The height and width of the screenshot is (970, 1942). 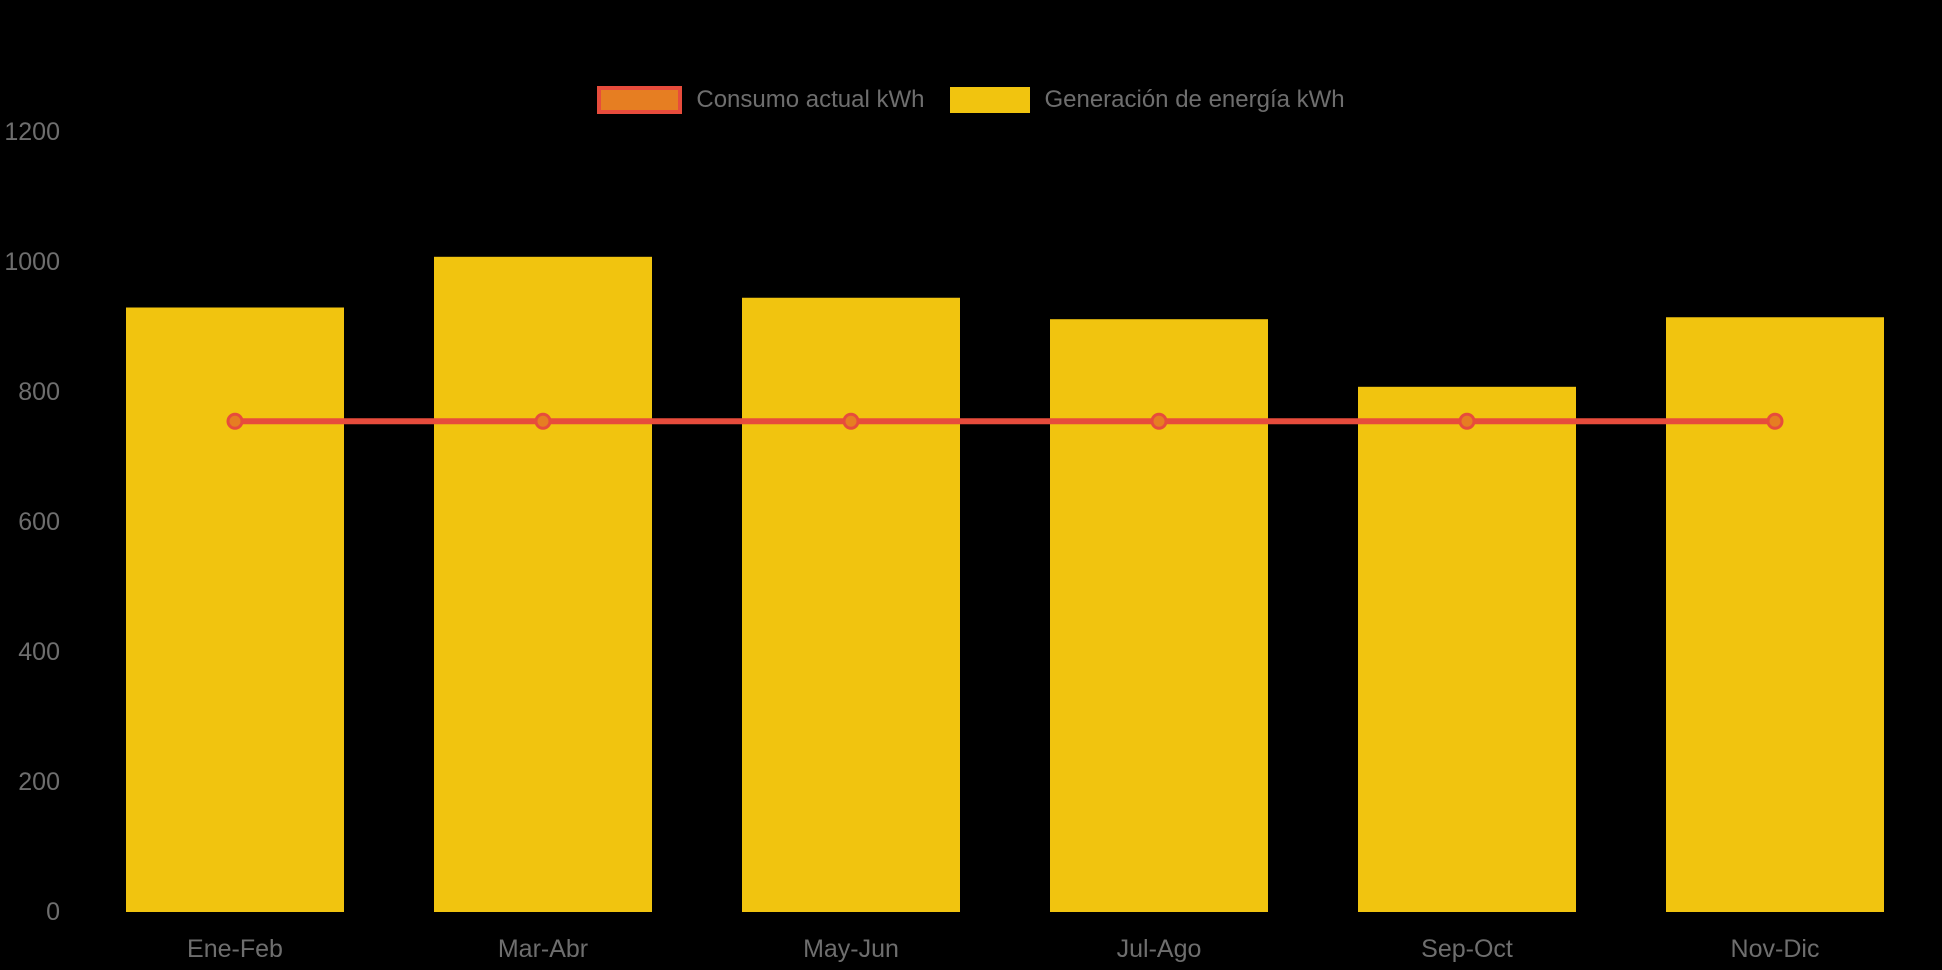 I want to click on legend-label-generacion: Generación de energía kWh, so click(x=1194, y=99).